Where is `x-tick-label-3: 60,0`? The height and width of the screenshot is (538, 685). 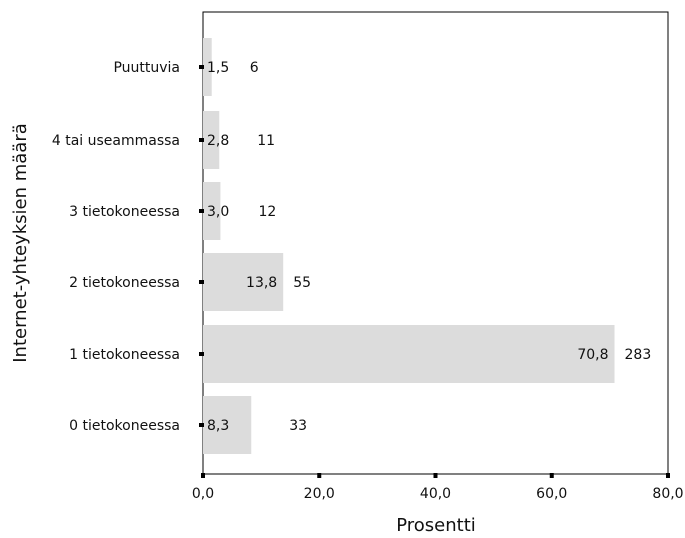
x-tick-label-3: 60,0 is located at coordinates (551, 494).